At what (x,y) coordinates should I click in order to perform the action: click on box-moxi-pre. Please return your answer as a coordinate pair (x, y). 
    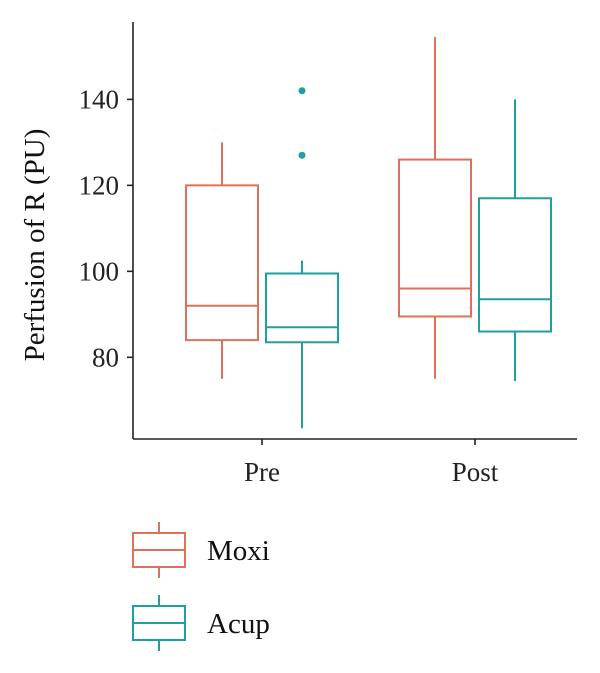
    Looking at the image, I should click on (222, 260).